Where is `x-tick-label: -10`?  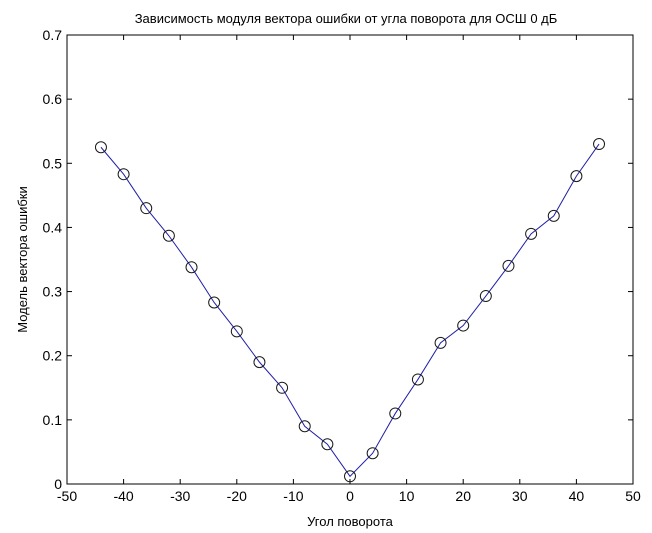 x-tick-label: -10 is located at coordinates (293, 496).